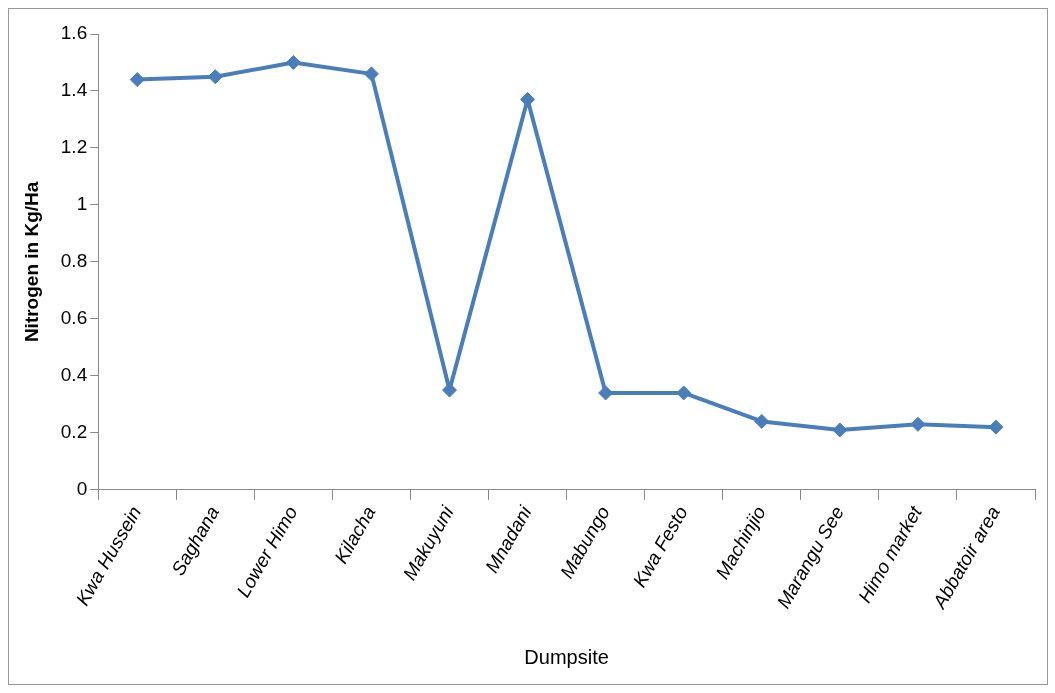 Image resolution: width=1055 pixels, height=693 pixels. Describe the element at coordinates (74, 318) in the screenshot. I see `y-tick-label: 0.6` at that location.